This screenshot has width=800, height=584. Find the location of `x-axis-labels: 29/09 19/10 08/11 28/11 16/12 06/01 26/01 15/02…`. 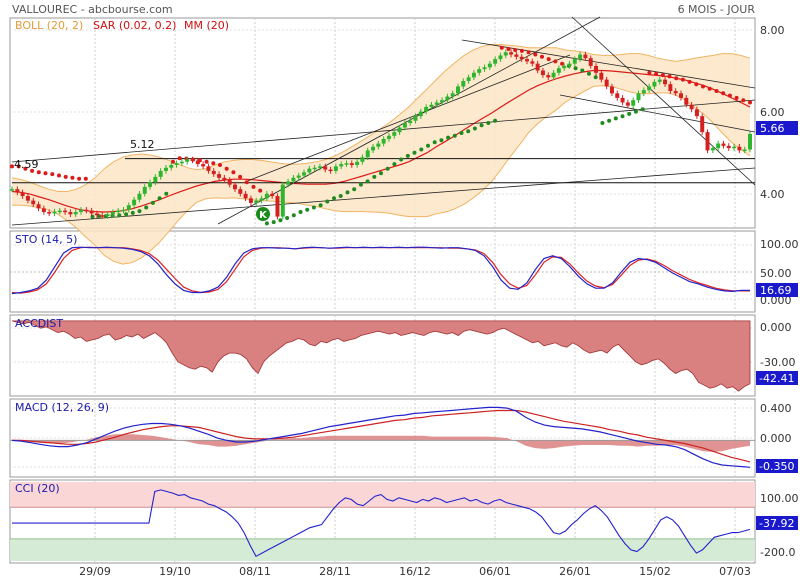

x-axis-labels: 29/09 19/10 08/11 28/11 16/12 06/01 26/01 15/02… is located at coordinates (415, 571).